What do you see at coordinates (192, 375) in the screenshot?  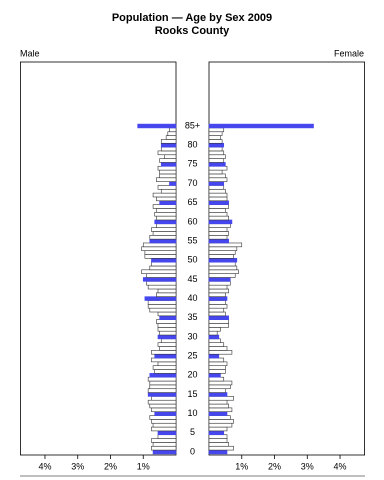 I see `age-label: 20` at bounding box center [192, 375].